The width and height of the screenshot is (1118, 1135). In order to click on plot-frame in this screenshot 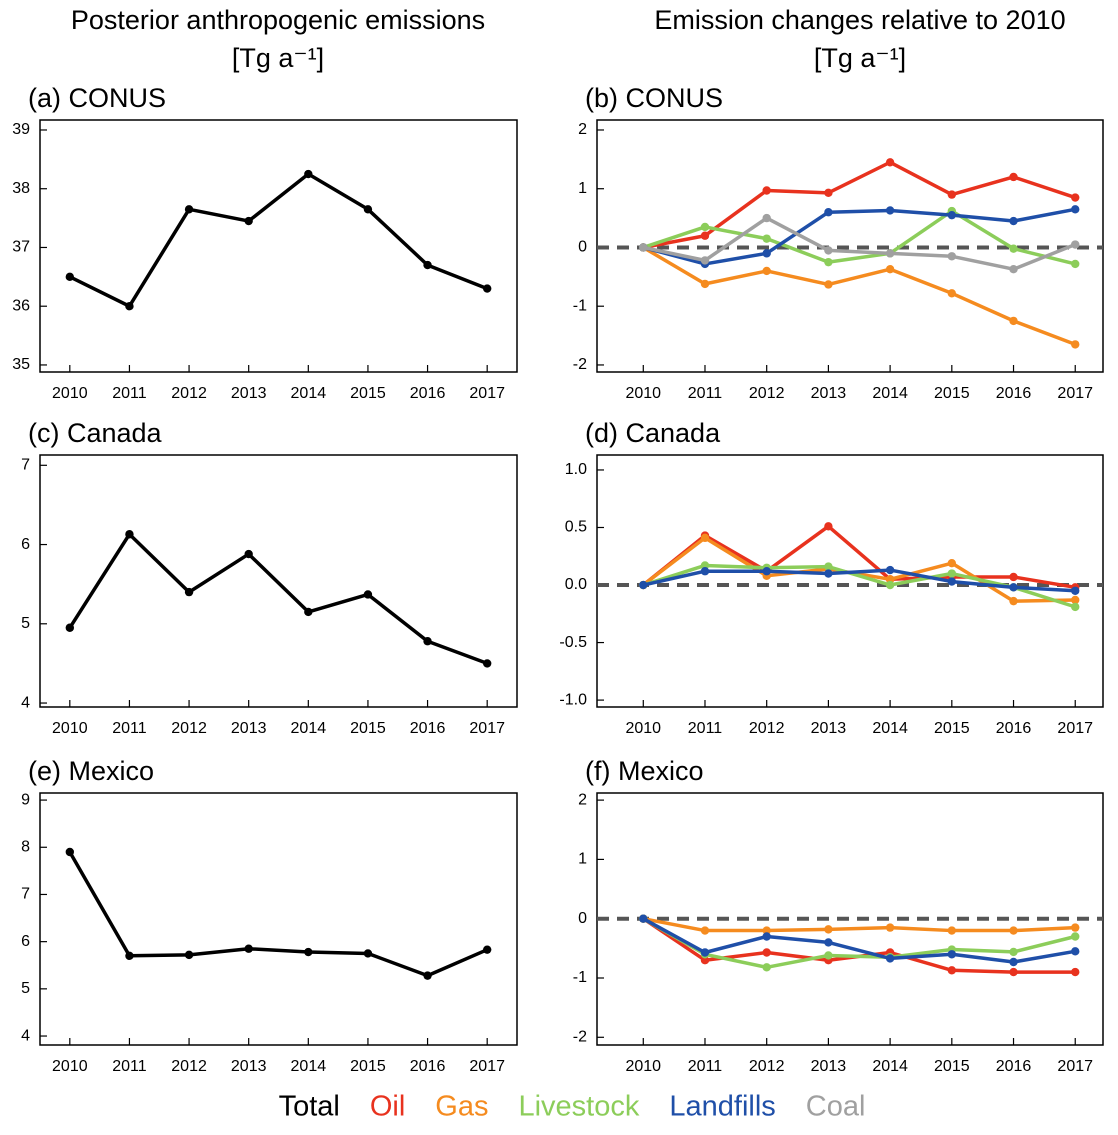, I will do `click(278, 919)`.